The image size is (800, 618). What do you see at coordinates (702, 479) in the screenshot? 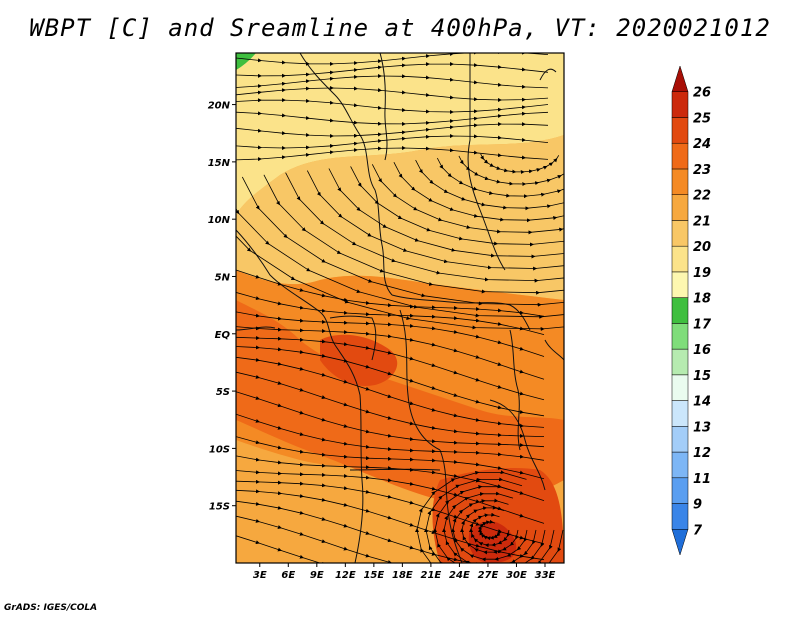
I see `colorbar-label: 11` at bounding box center [702, 479].